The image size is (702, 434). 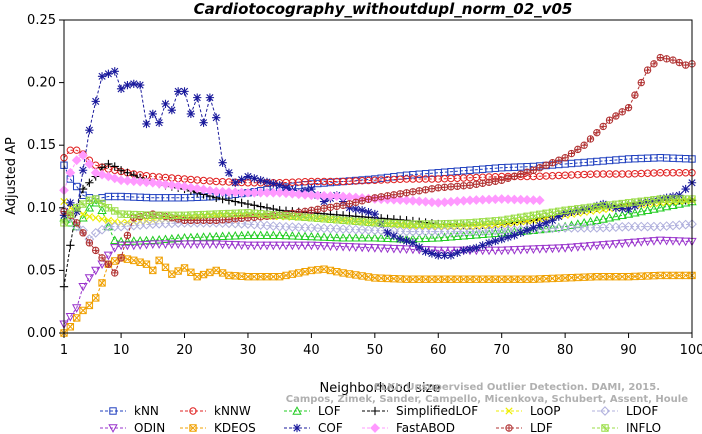 I want to click on legend-item-COF: COF, so click(x=313, y=427).